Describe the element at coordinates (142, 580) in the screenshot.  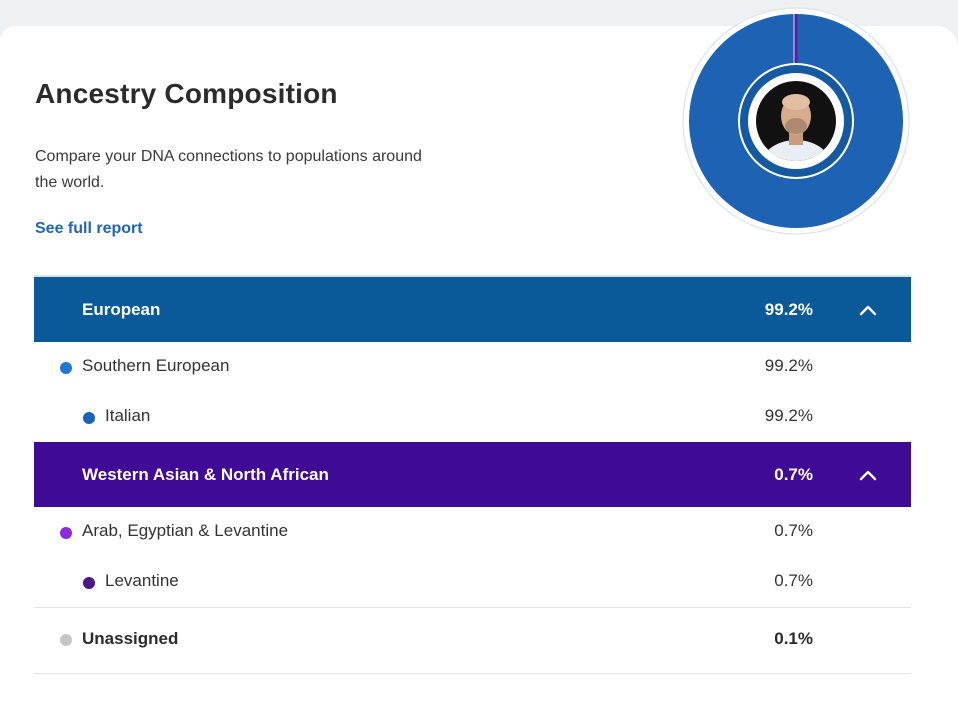
I see `row-label: Levantine` at that location.